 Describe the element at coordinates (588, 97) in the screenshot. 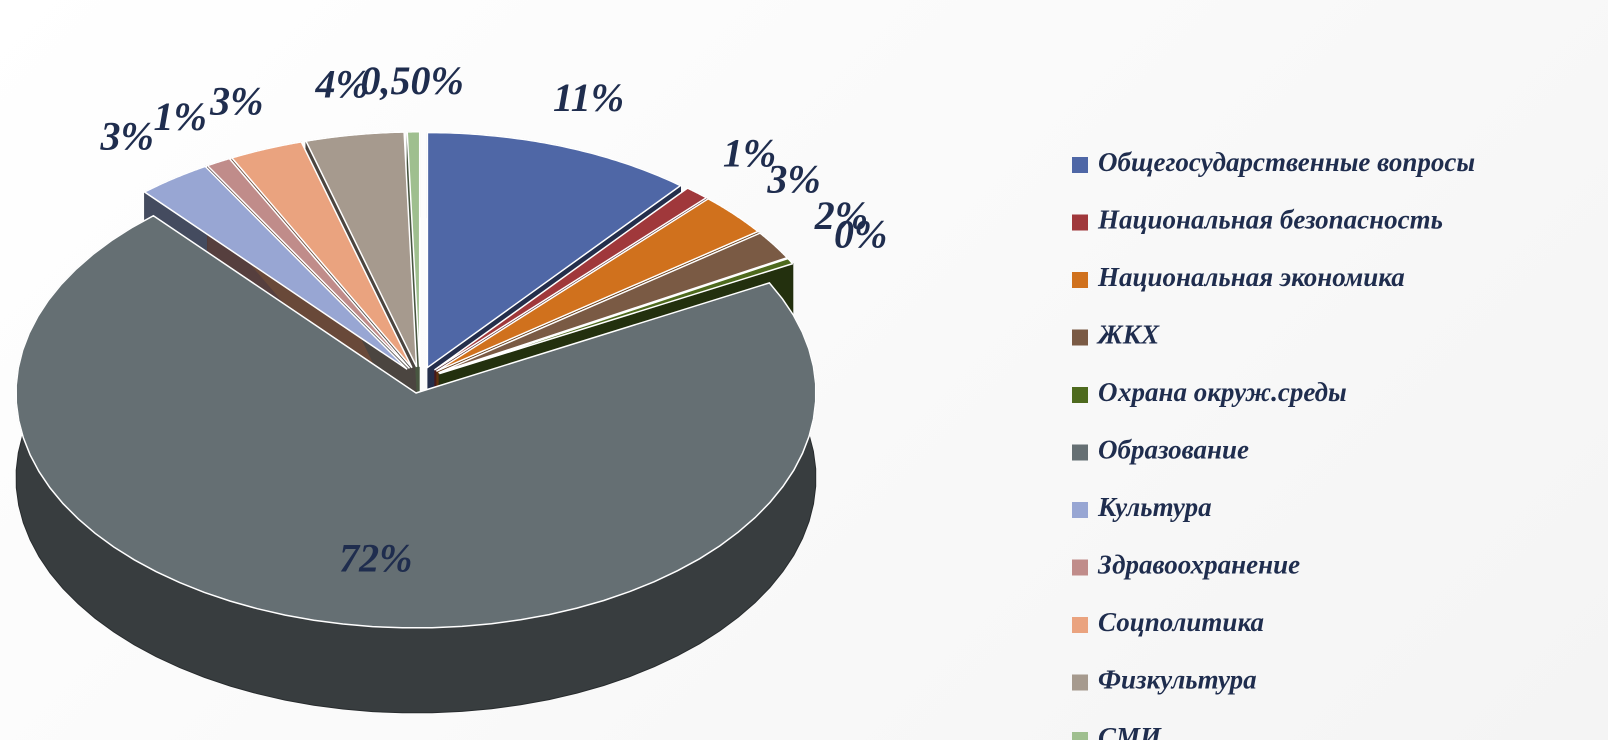

I see `data-label: 11%` at that location.